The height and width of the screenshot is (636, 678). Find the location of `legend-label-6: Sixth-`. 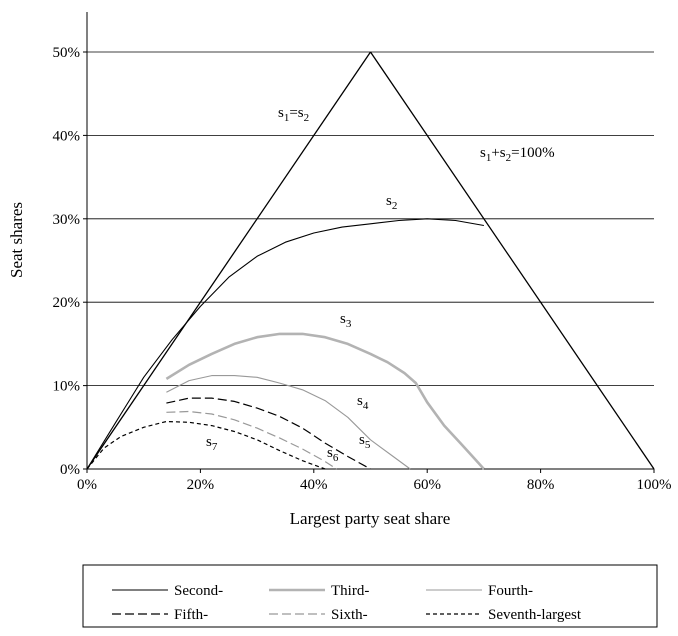

legend-label-6: Sixth- is located at coordinates (349, 615).